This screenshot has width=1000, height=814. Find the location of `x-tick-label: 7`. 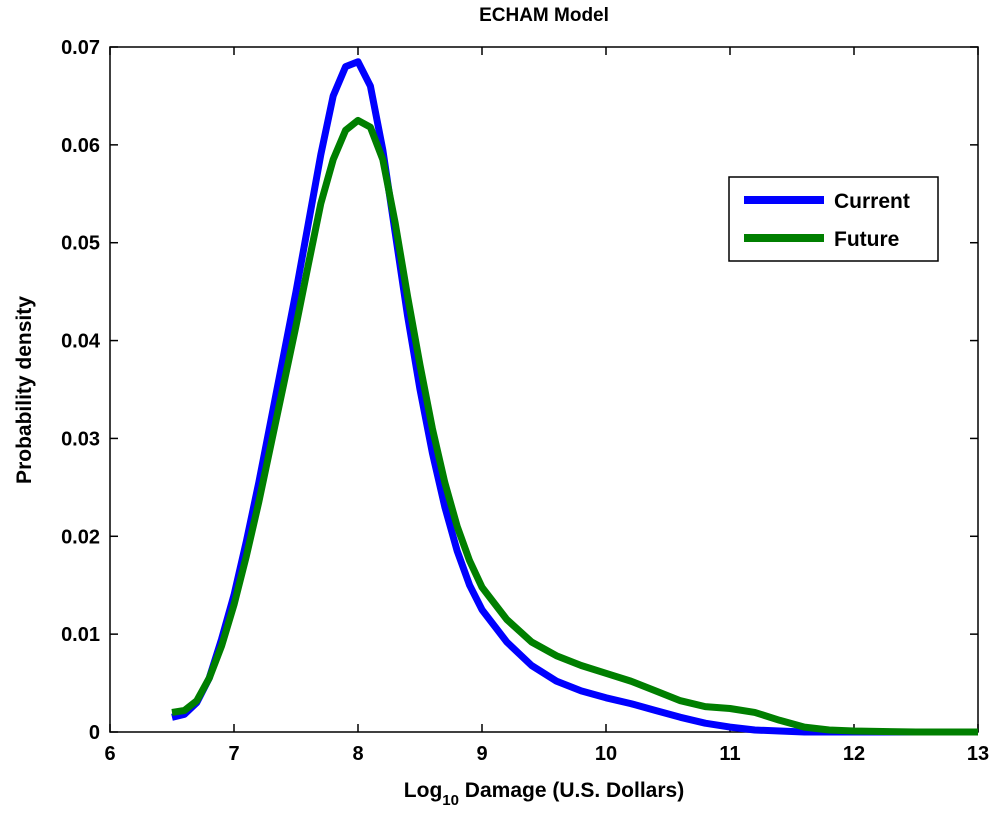

x-tick-label: 7 is located at coordinates (233, 754).